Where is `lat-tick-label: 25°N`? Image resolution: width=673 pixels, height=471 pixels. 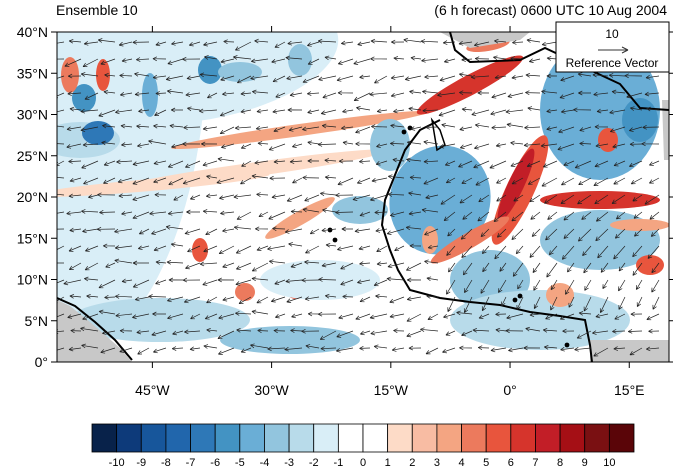
lat-tick-label: 25°N is located at coordinates (32, 156).